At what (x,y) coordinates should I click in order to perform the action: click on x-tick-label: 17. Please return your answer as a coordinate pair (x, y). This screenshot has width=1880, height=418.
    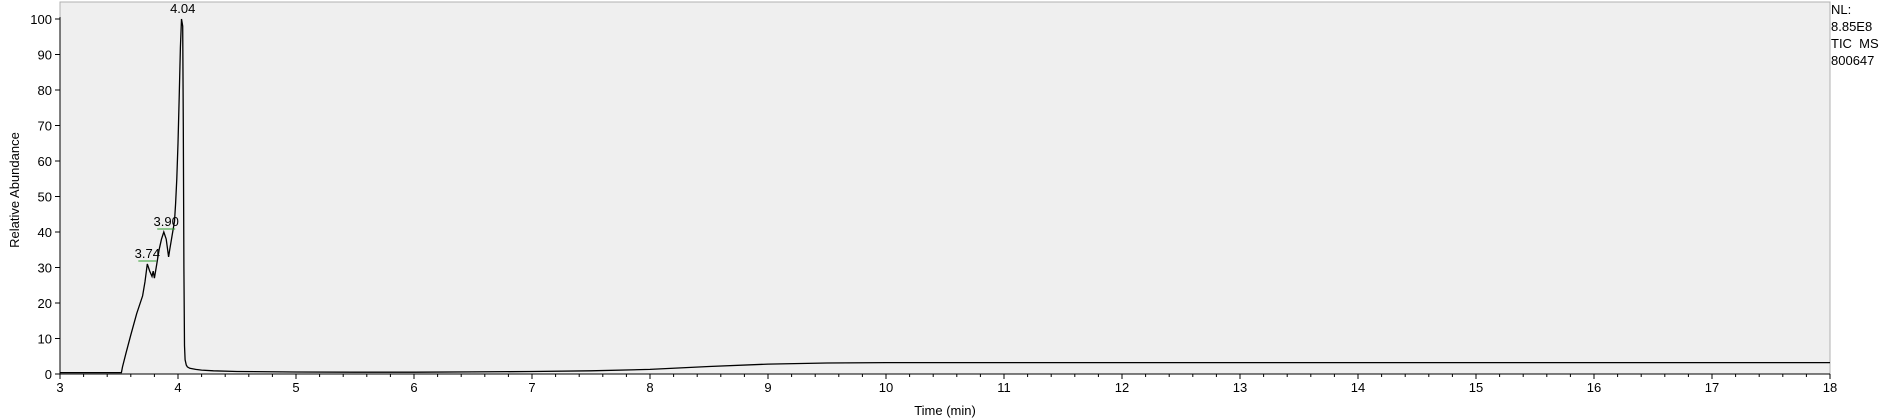
    Looking at the image, I should click on (1712, 387).